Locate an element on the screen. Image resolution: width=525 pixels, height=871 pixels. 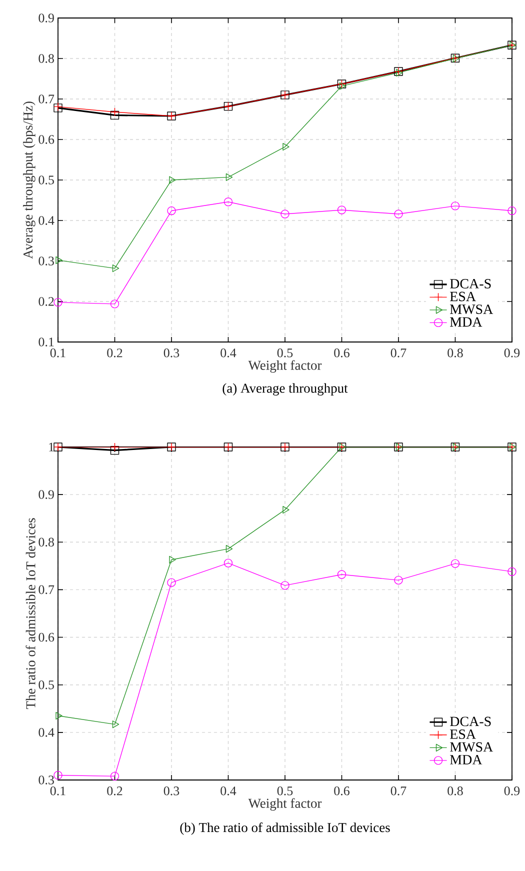
text: (a) Average throughput is located at coordinates (285, 389).